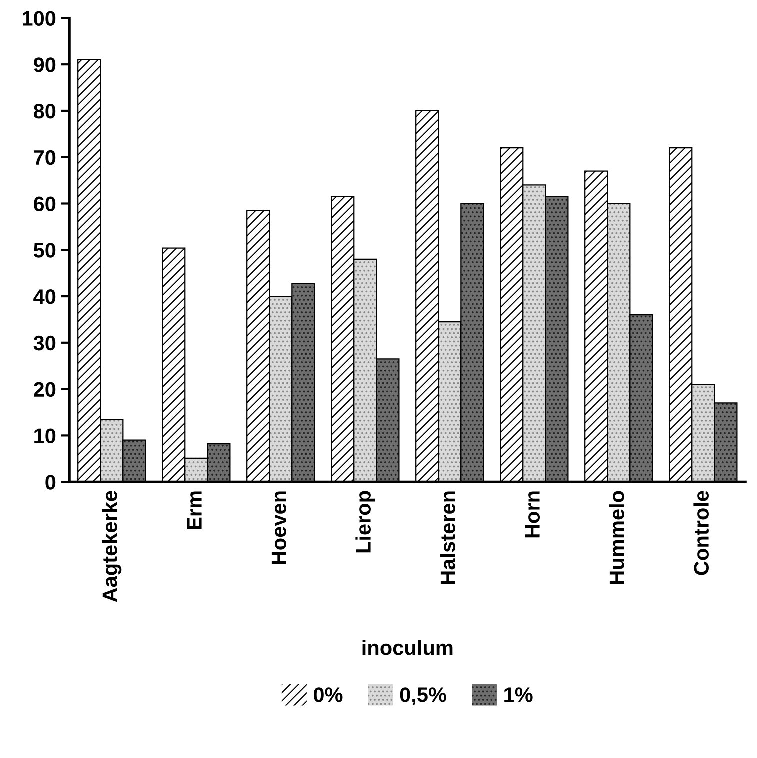 The image size is (757, 758). I want to click on legend-label: 0%, so click(328, 695).